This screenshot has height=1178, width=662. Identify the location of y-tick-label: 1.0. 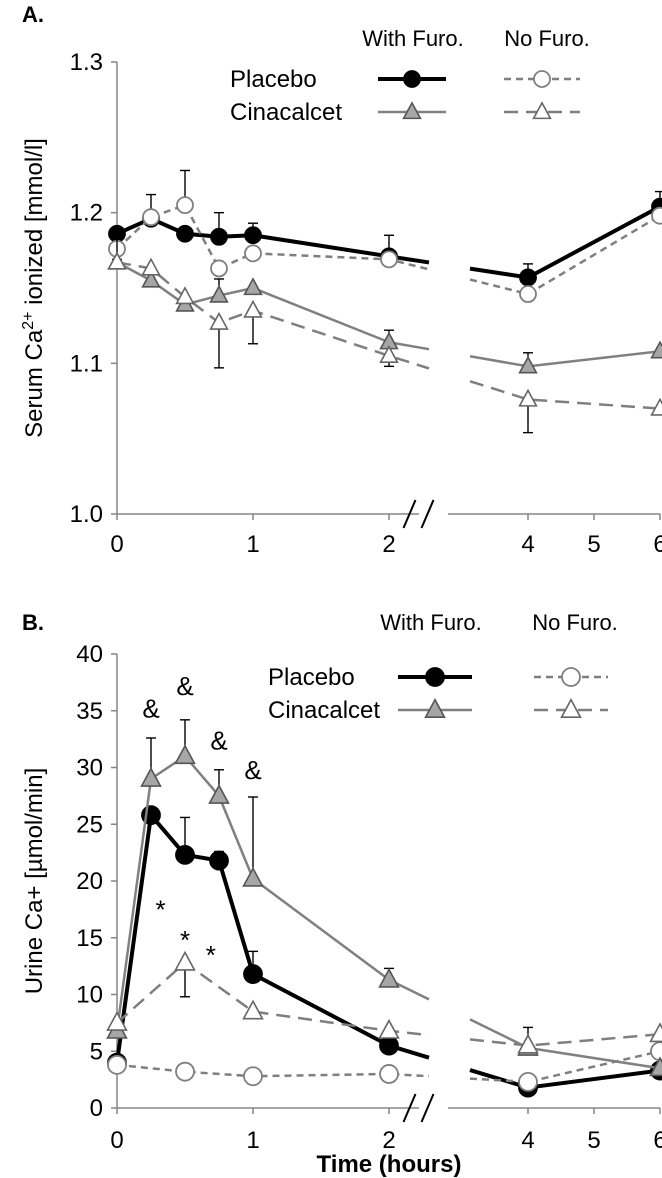
(86, 514).